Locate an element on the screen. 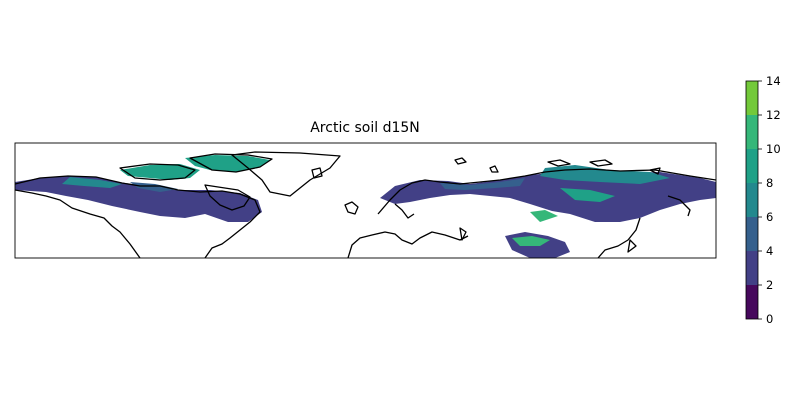 The height and width of the screenshot is (400, 800). colorbar-tick-label: 2 is located at coordinates (769, 285).